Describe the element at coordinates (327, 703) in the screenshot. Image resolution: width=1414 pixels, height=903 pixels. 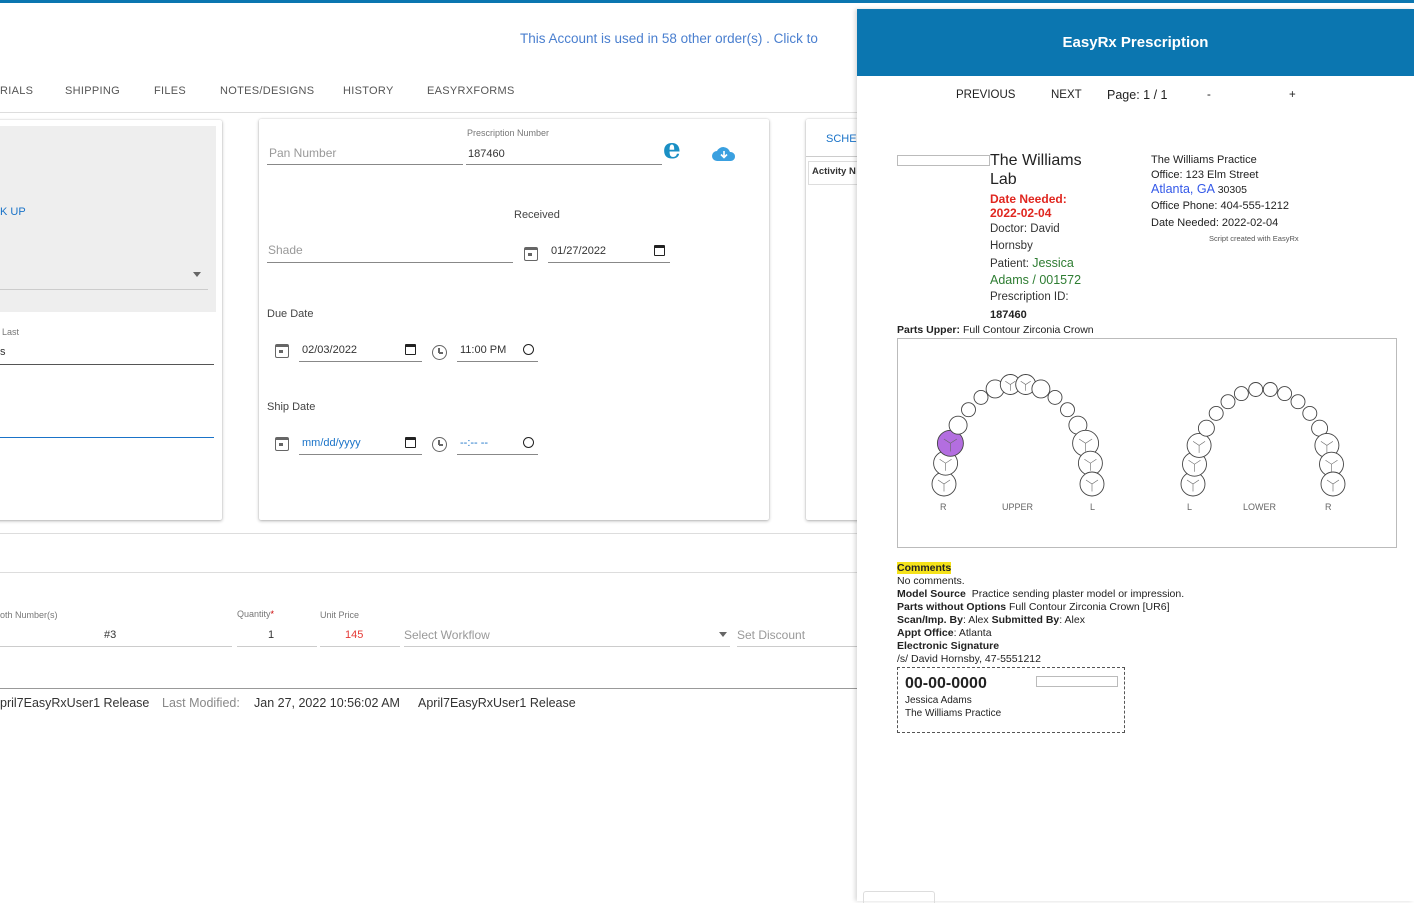
I see `last-modified-date: Jan 27, 2022 10:56:02 AM` at that location.